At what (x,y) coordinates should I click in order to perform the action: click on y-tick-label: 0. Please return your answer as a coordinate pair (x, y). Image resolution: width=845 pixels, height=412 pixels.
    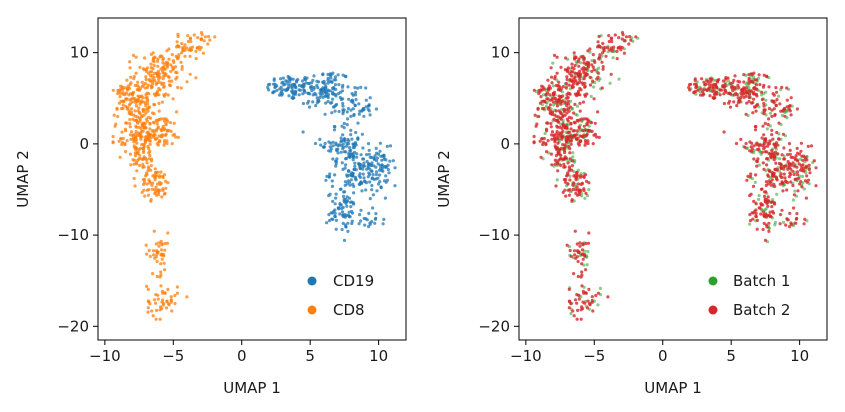
    Looking at the image, I should click on (84, 144).